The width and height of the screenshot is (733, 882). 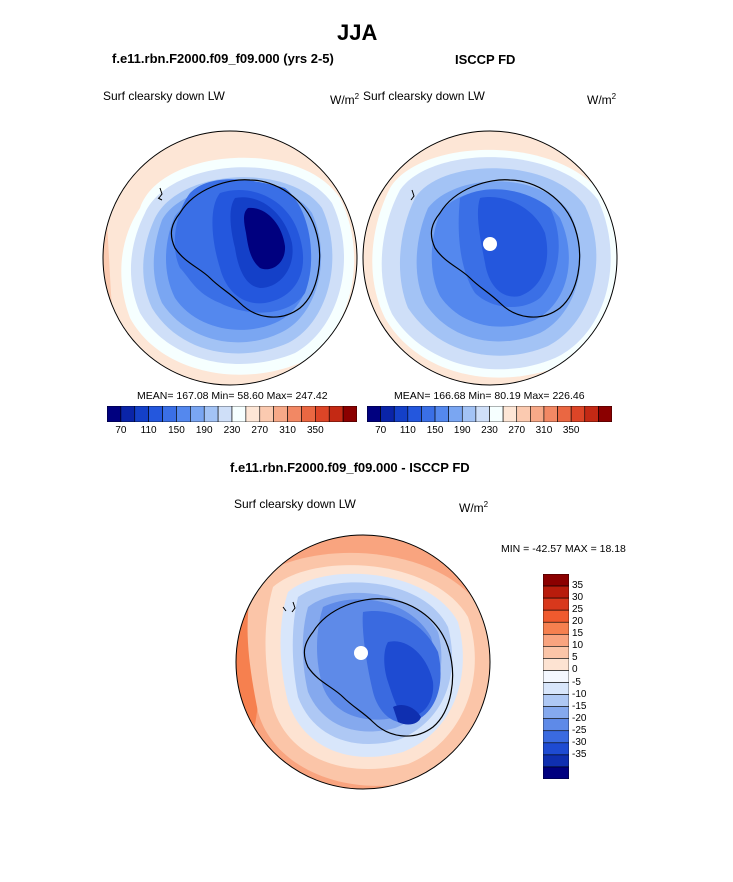 I want to click on colorbar-tick-label: 15, so click(x=578, y=634).